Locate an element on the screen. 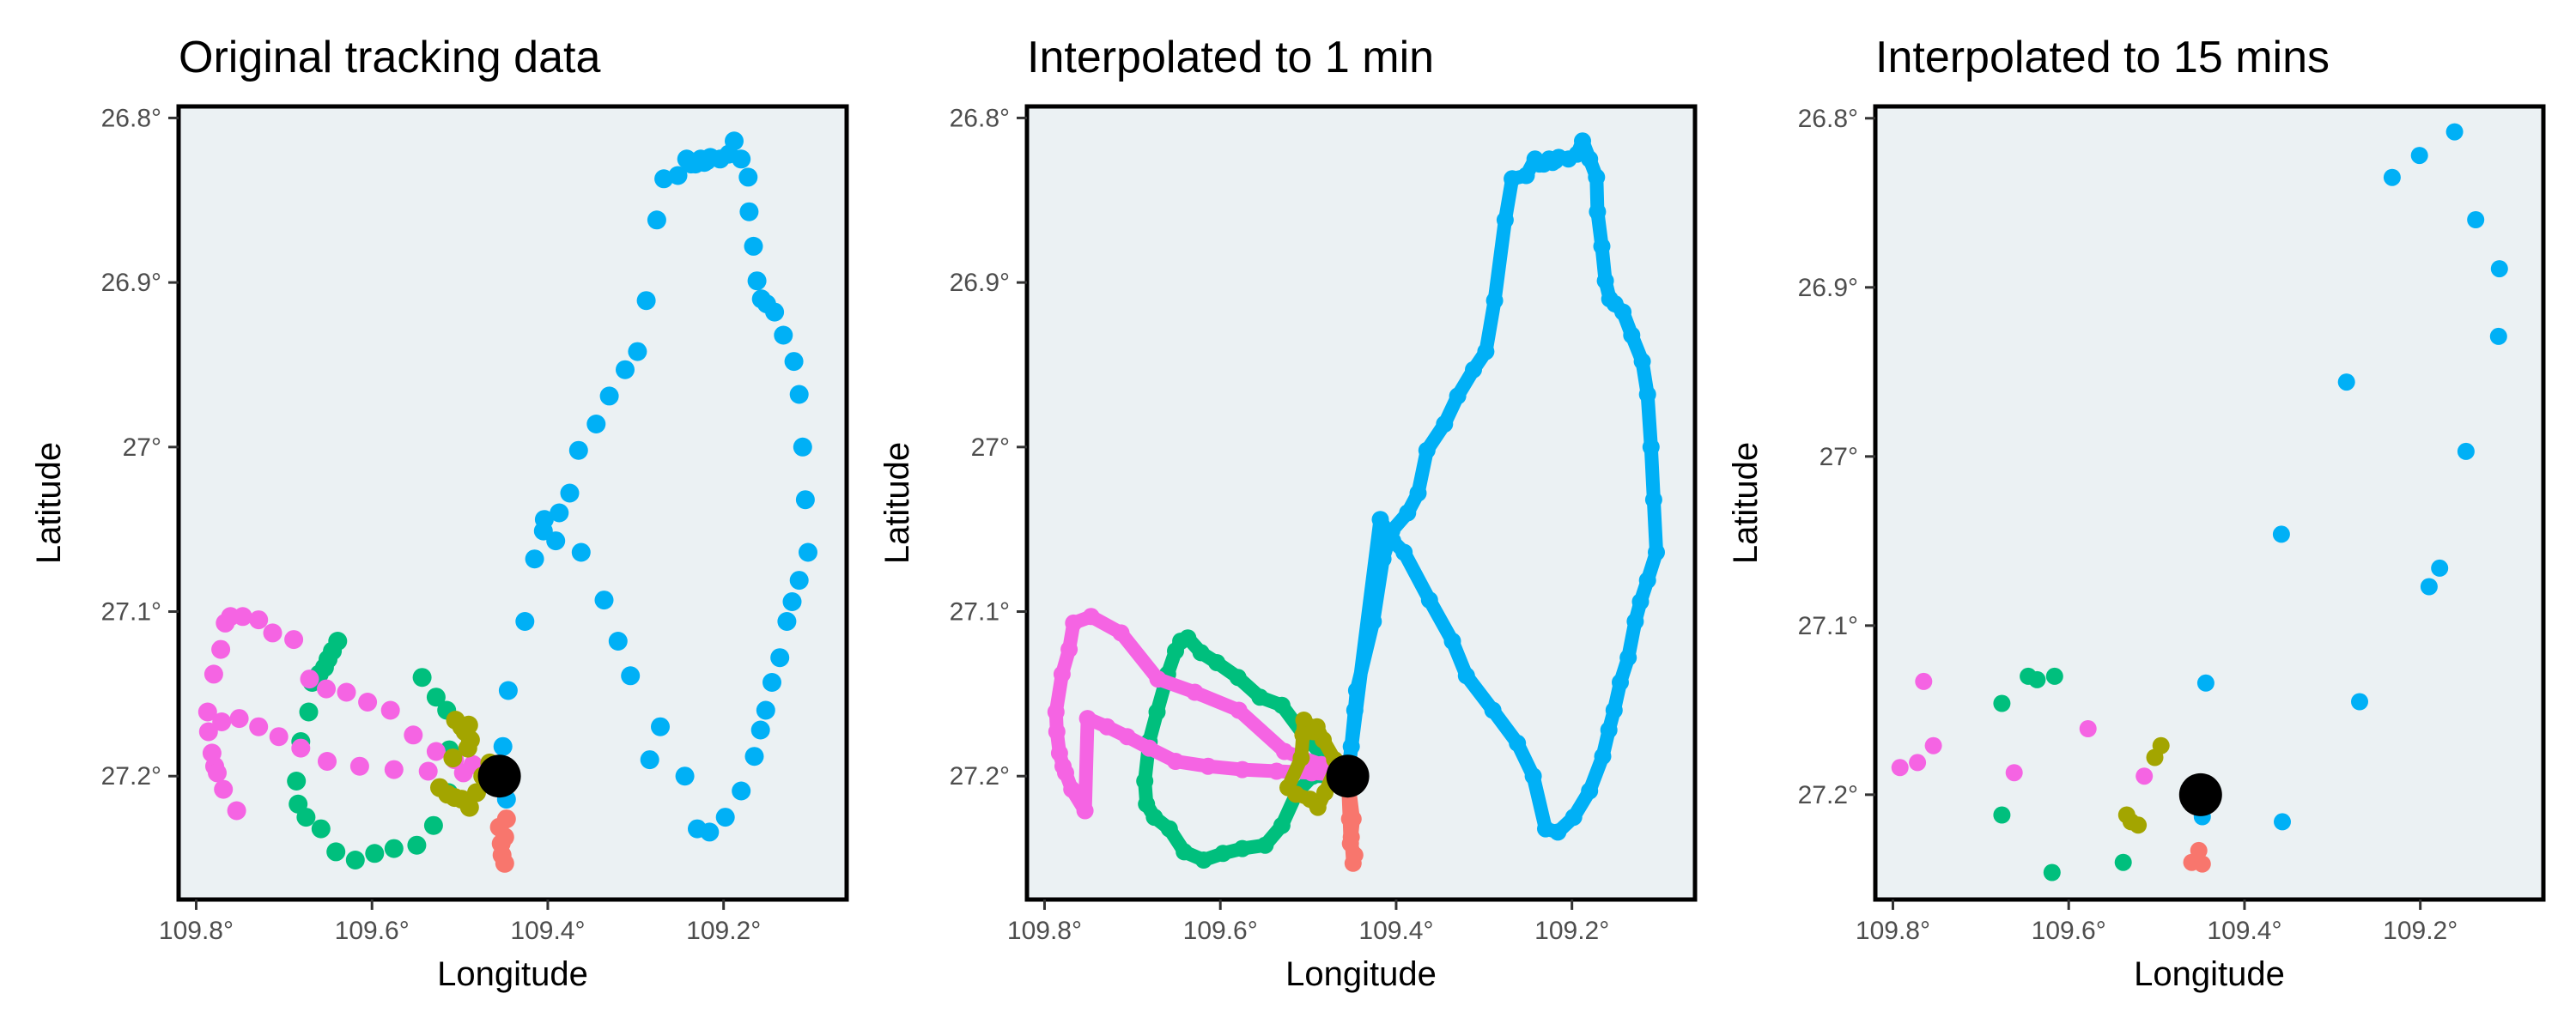  x-tick-label: 109.4° is located at coordinates (1396, 931).